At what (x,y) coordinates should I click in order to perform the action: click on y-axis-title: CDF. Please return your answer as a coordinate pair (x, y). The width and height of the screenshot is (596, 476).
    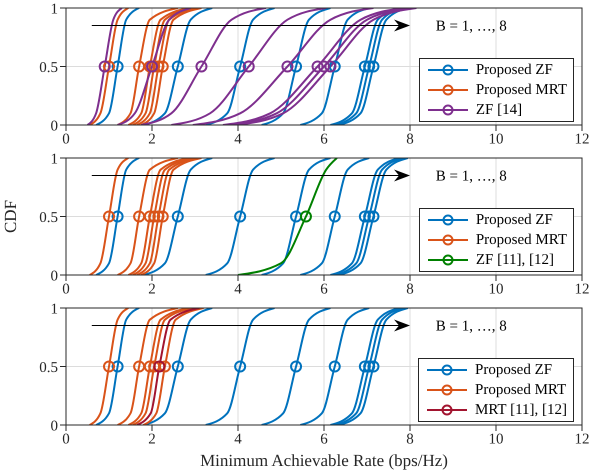
    Looking at the image, I should click on (10, 217).